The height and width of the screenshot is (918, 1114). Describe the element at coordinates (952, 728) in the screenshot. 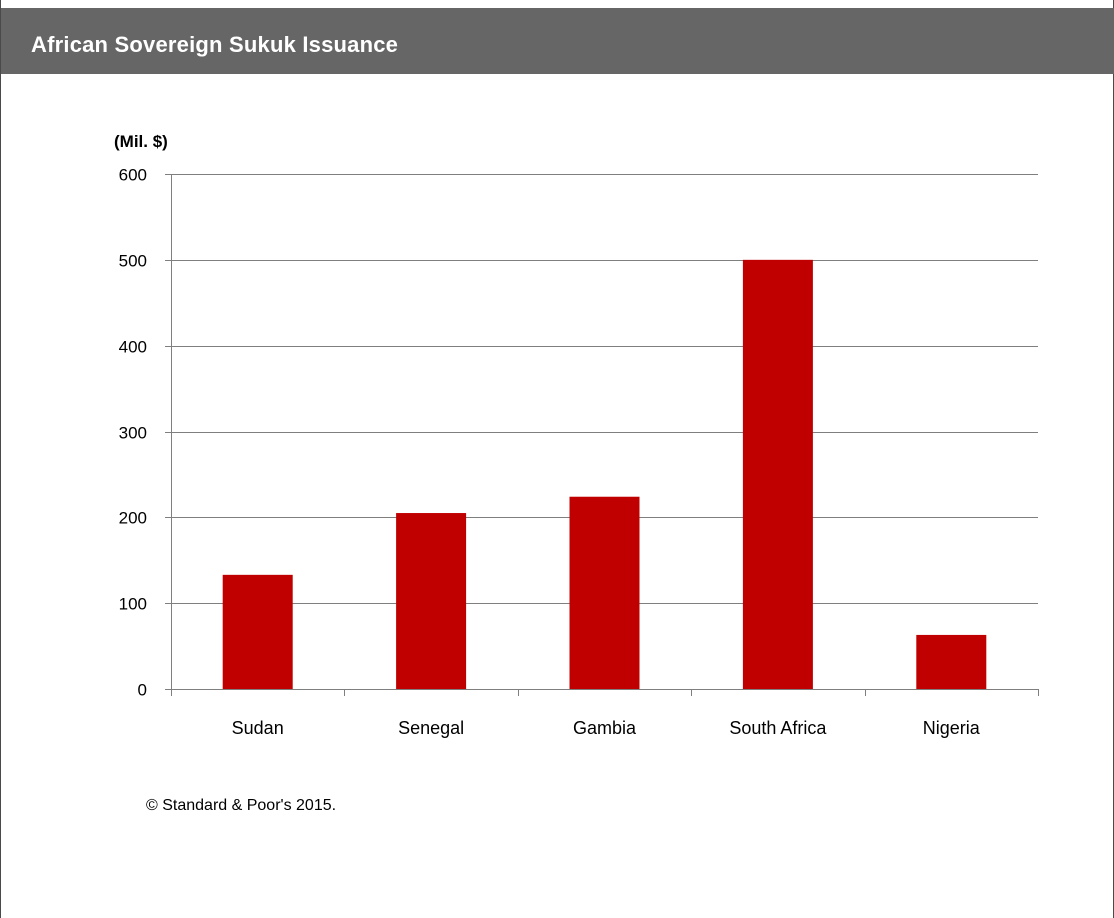

I see `x-tick-label: Nigeria` at that location.